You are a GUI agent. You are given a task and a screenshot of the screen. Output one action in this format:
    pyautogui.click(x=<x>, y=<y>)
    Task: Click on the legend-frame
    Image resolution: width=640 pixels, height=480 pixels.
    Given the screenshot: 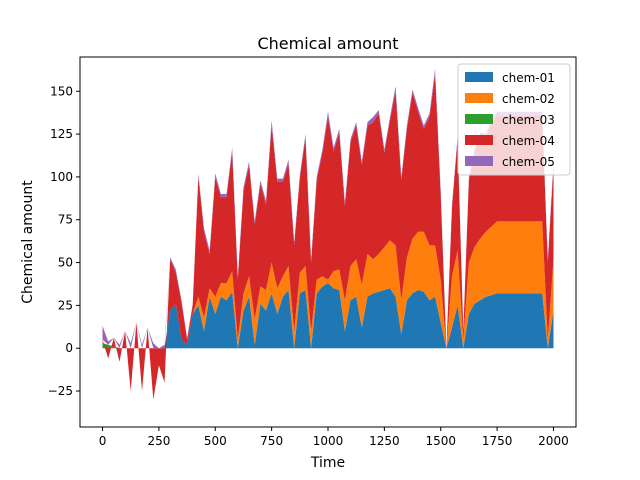 What is the action you would take?
    pyautogui.click(x=514, y=119)
    